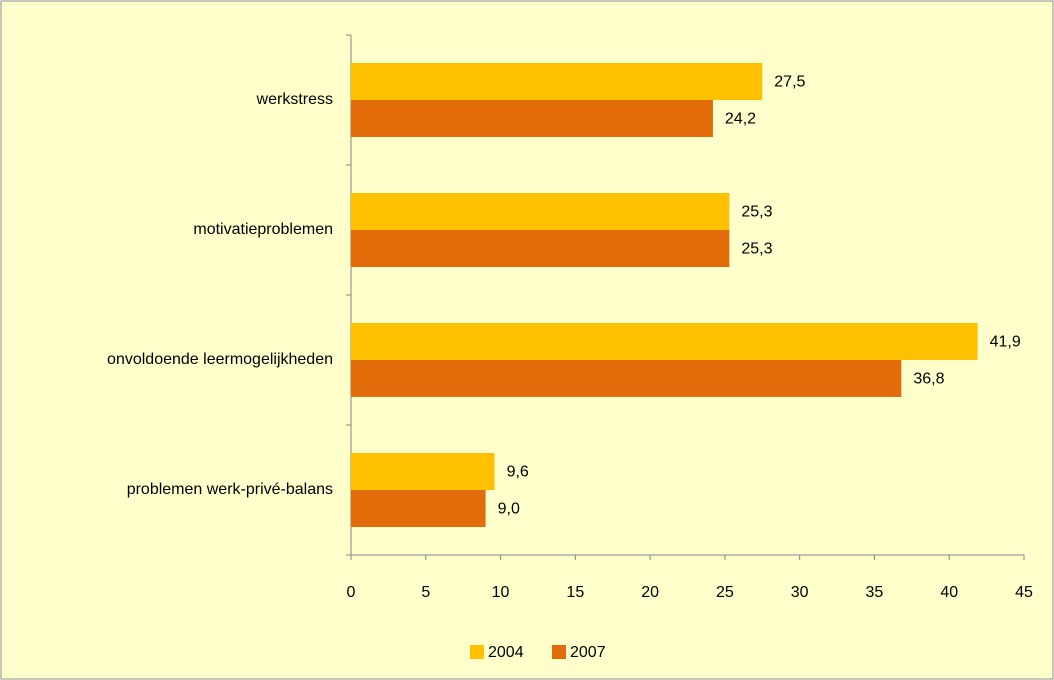 This screenshot has height=680, width=1054. I want to click on x-tick-label: 20, so click(650, 592).